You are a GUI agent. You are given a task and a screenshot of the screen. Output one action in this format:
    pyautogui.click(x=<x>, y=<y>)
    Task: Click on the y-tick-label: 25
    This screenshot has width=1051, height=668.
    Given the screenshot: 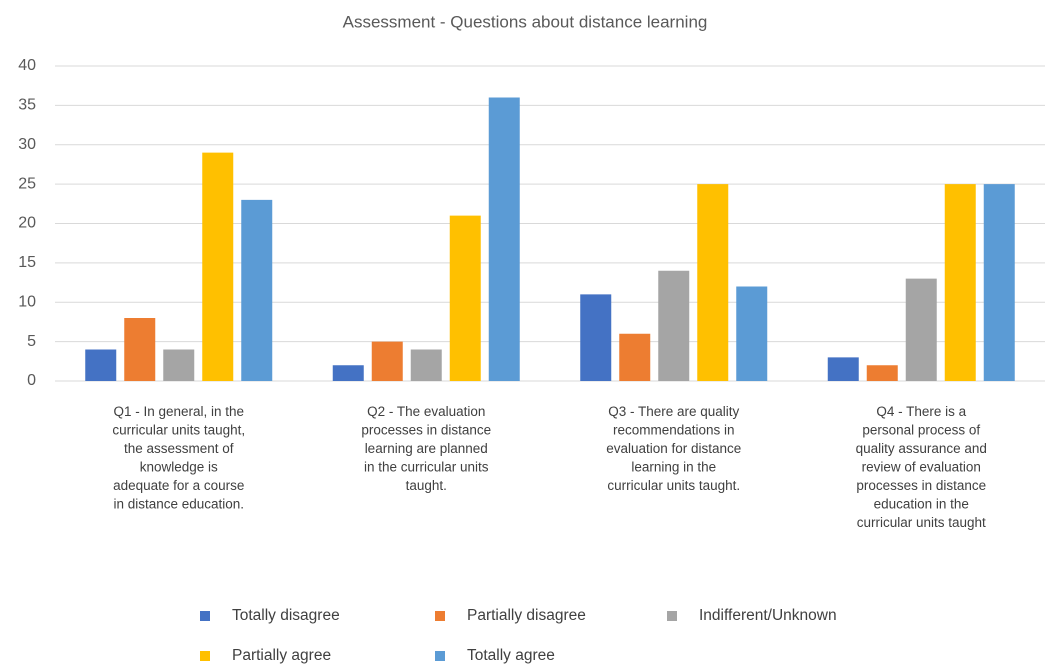 What is the action you would take?
    pyautogui.click(x=27, y=183)
    